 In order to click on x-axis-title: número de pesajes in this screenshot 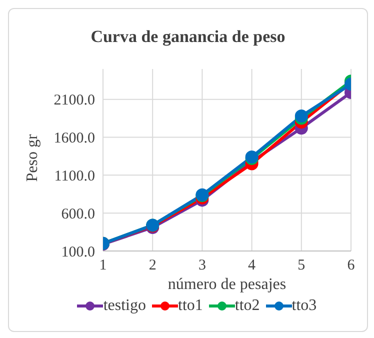, I will do `click(227, 284)`.